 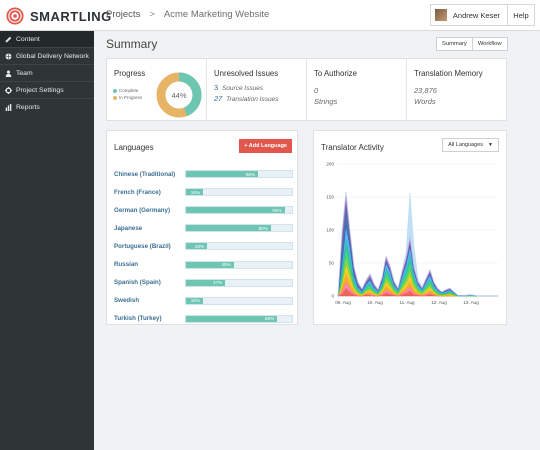 I want to click on language-name: Spanish (Spain), so click(x=137, y=283).